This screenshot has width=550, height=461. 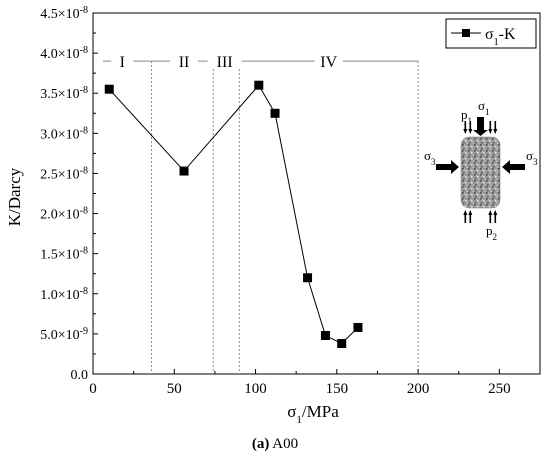 What do you see at coordinates (337, 389) in the screenshot?
I see `x-tick-label: 150` at bounding box center [337, 389].